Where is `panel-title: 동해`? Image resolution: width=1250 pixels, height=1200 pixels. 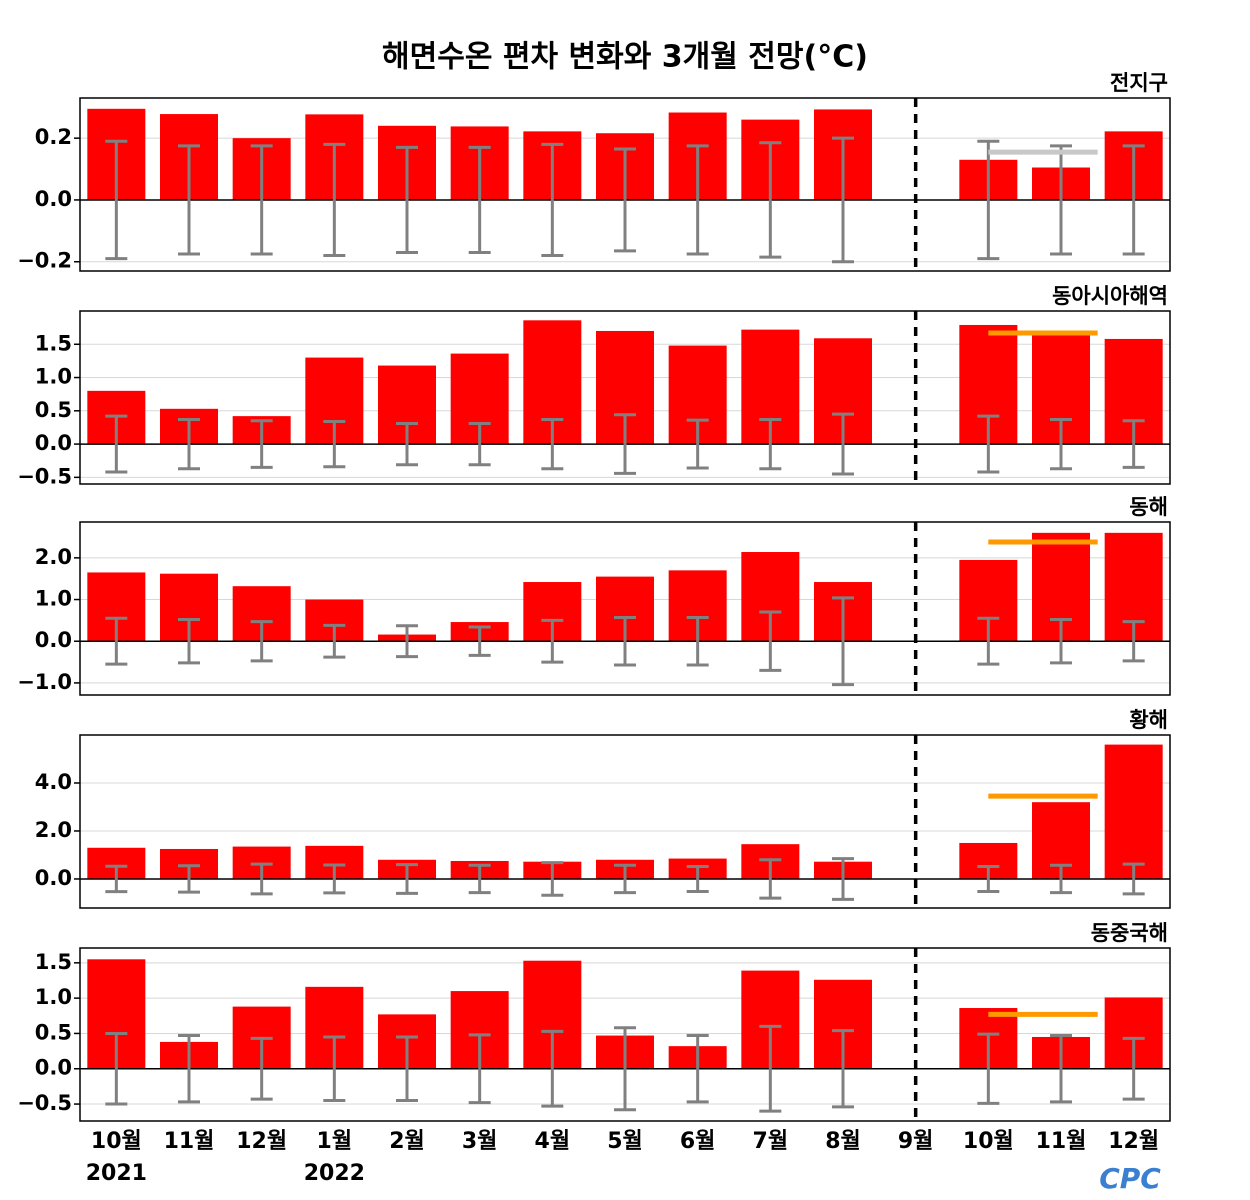 panel-title: 동해 is located at coordinates (1148, 507).